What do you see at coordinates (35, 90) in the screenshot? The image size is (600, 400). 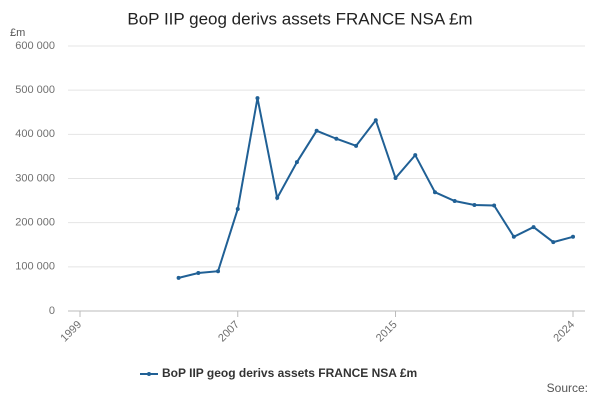 I see `y-tick-label: 500 000` at bounding box center [35, 90].